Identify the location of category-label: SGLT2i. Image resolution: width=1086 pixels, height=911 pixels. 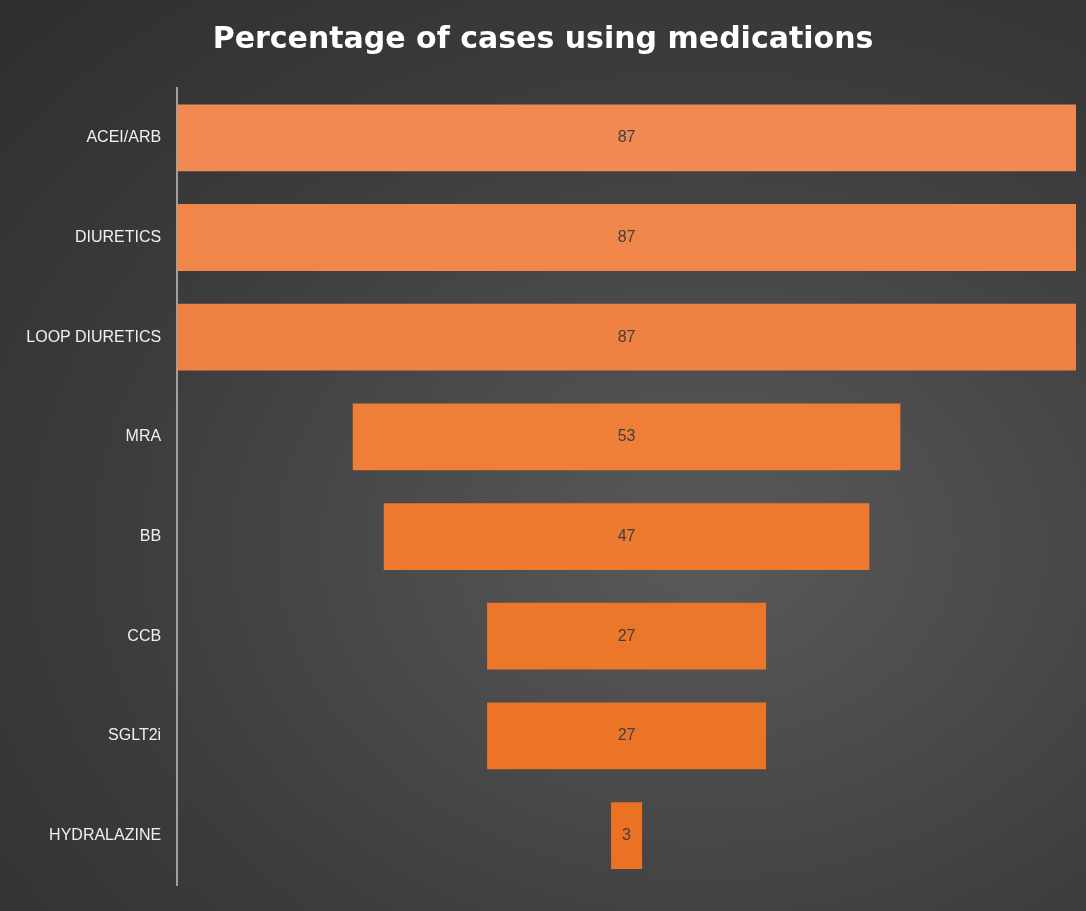
(135, 735).